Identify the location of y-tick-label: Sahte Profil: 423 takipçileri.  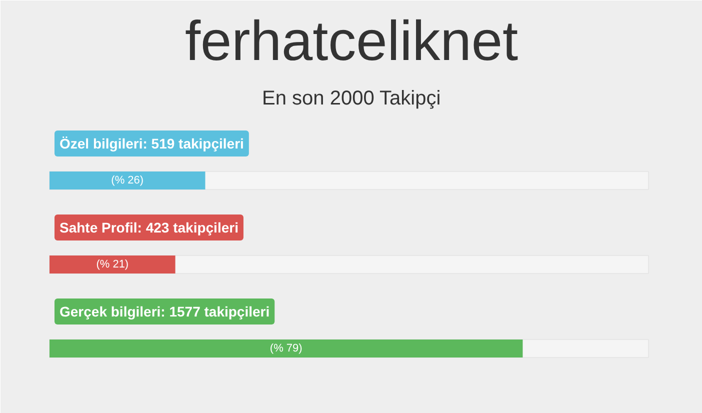
(149, 228).